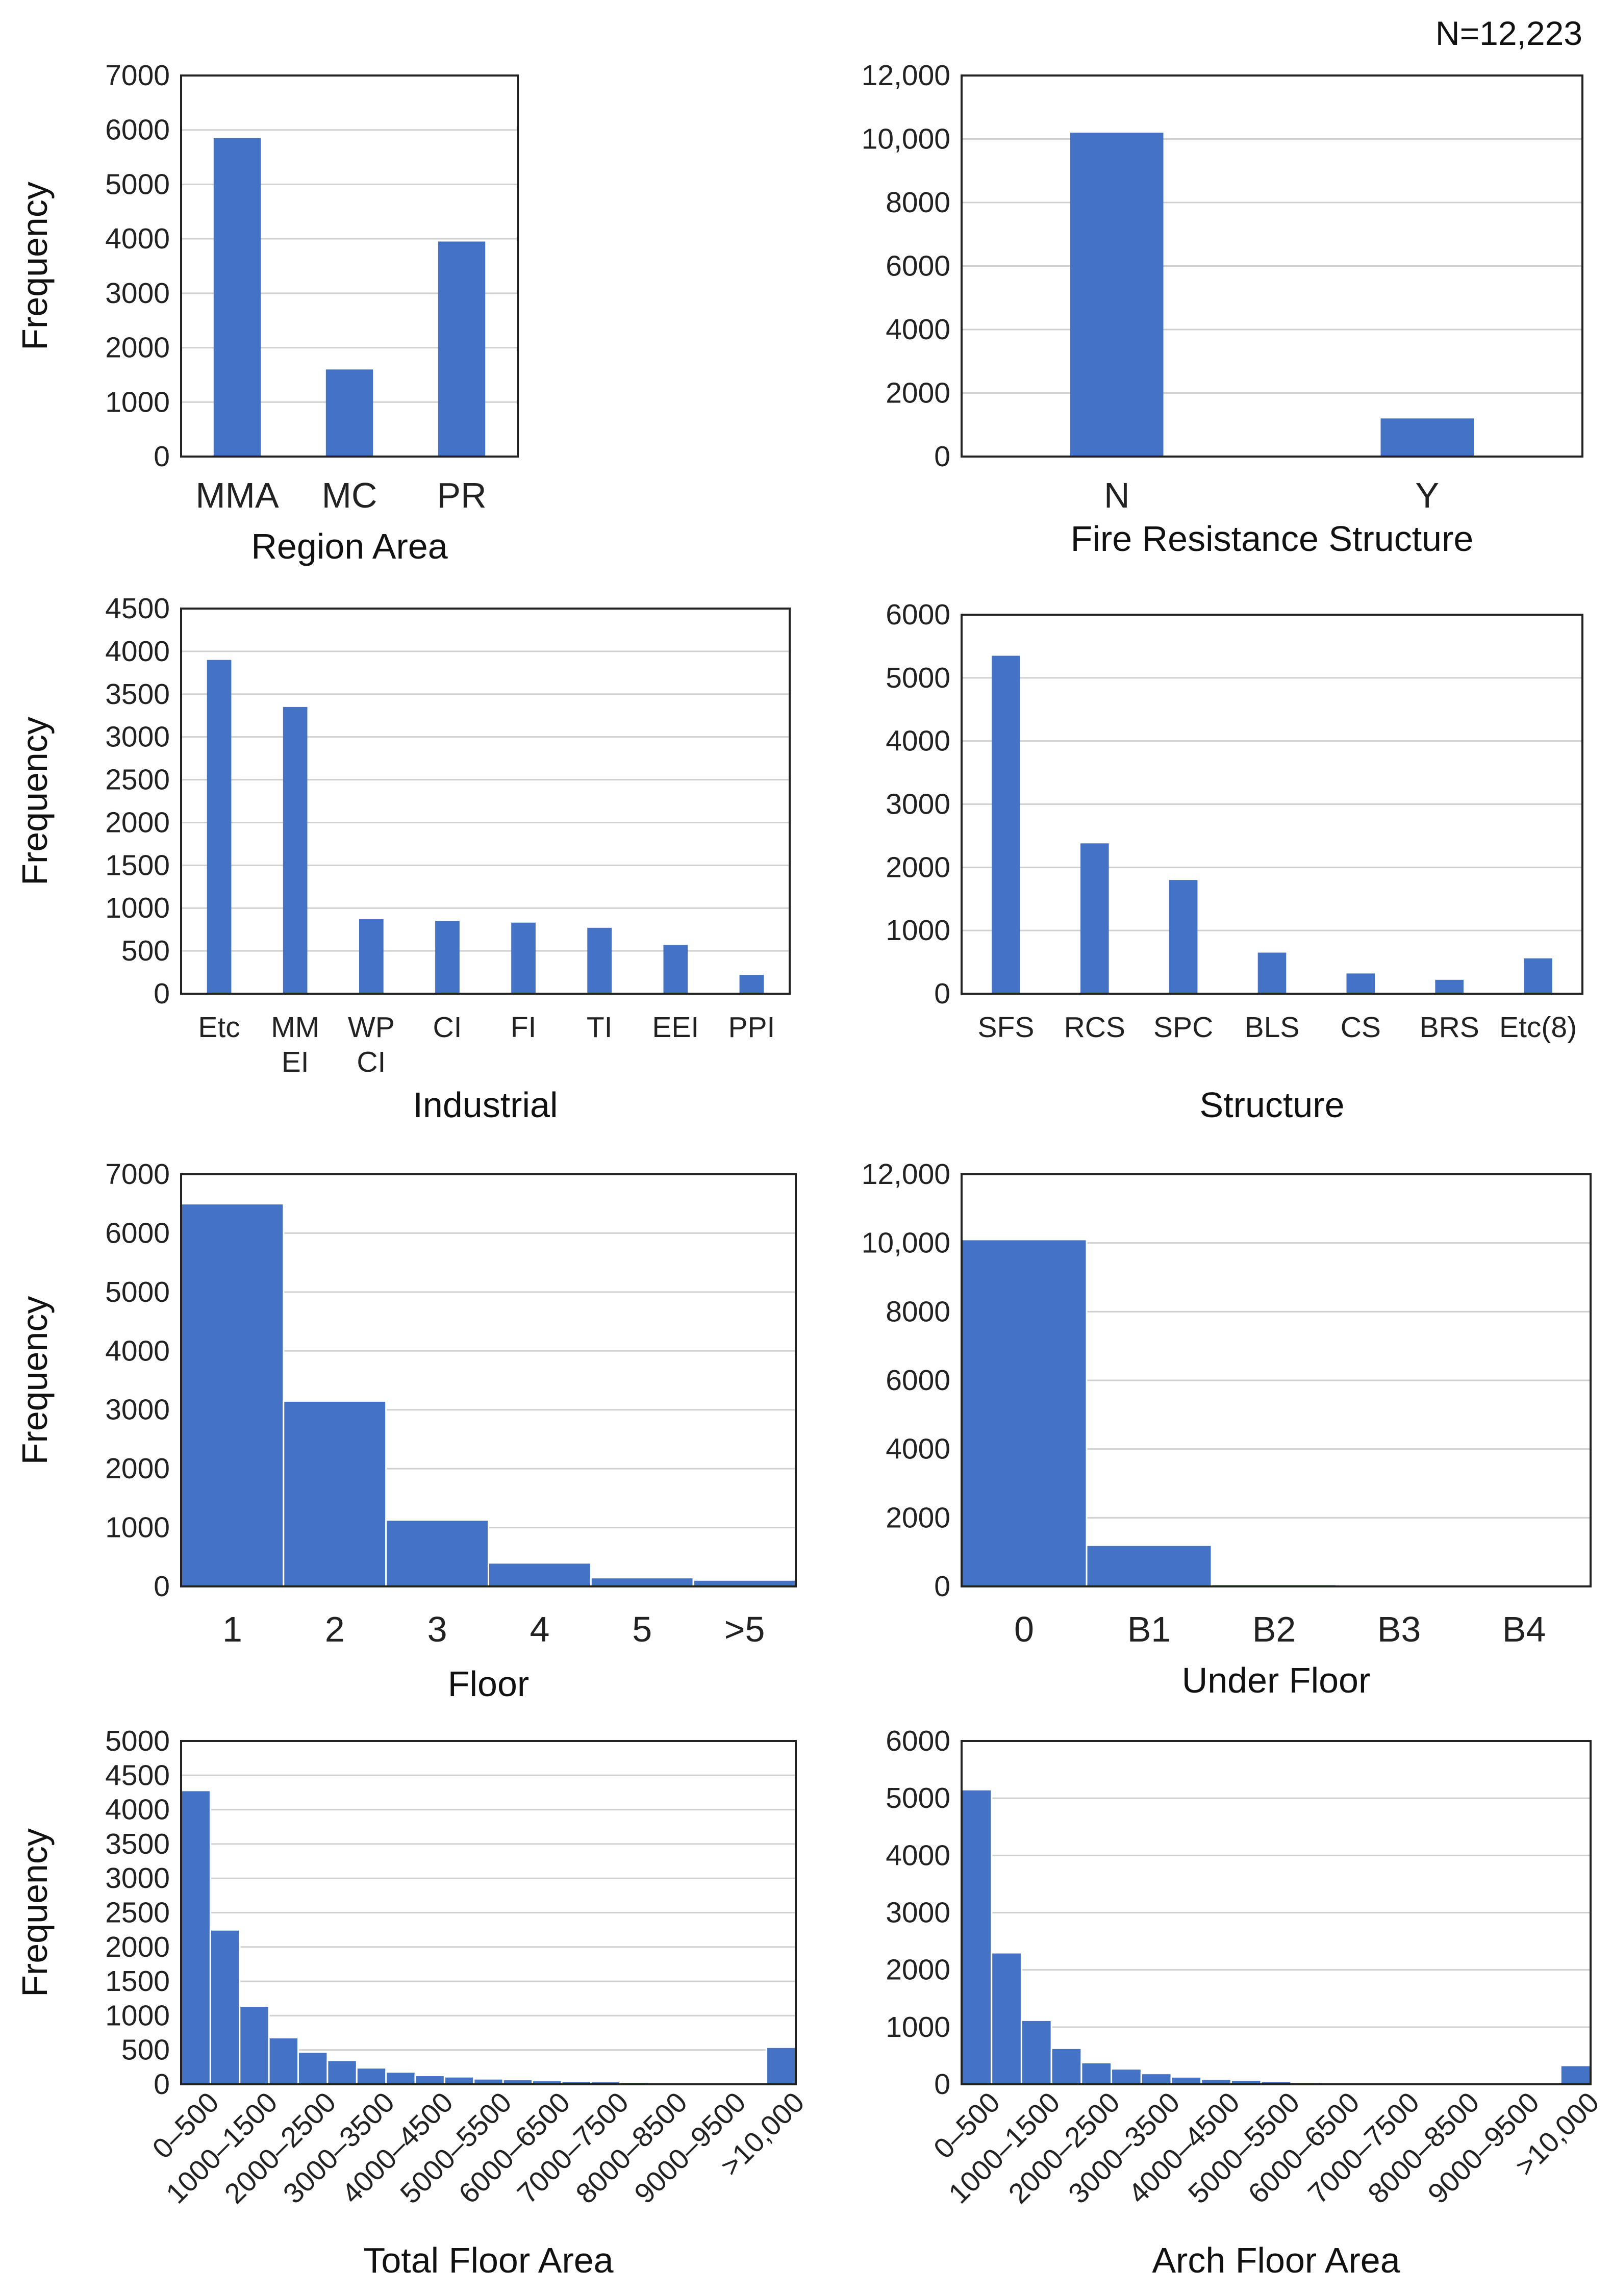 The image size is (1612, 2296). I want to click on x-tick-label: BLS, so click(1273, 1028).